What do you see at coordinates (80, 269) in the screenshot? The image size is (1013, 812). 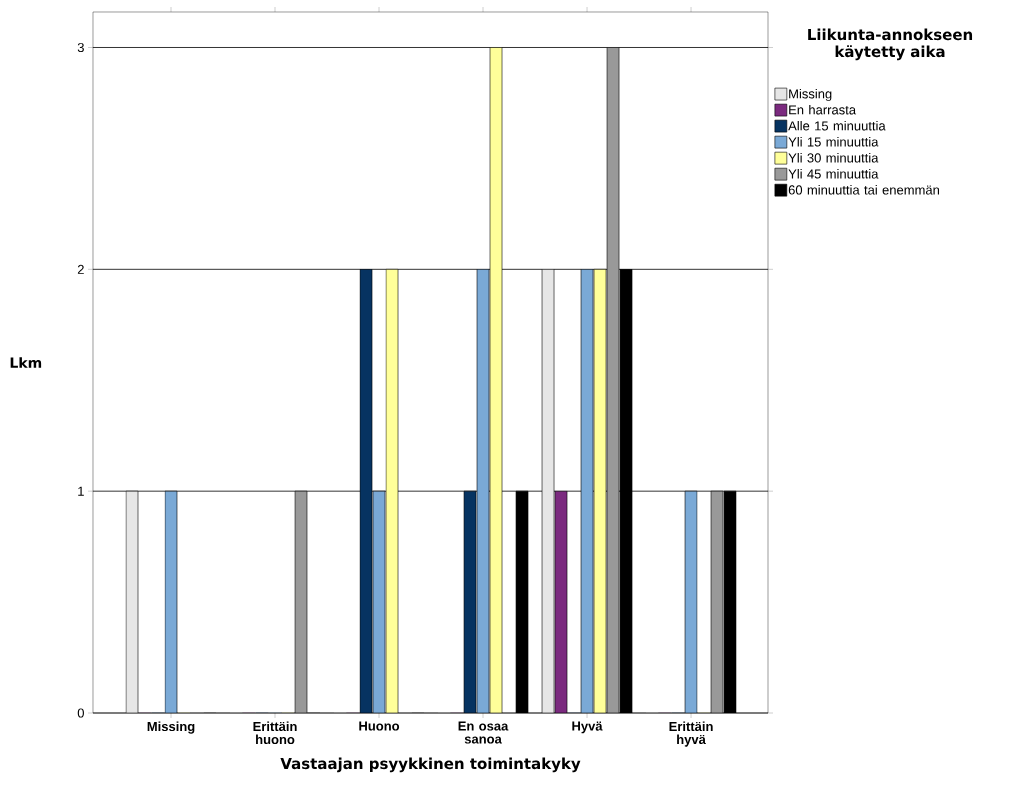 I see `y-tick-label: 2` at bounding box center [80, 269].